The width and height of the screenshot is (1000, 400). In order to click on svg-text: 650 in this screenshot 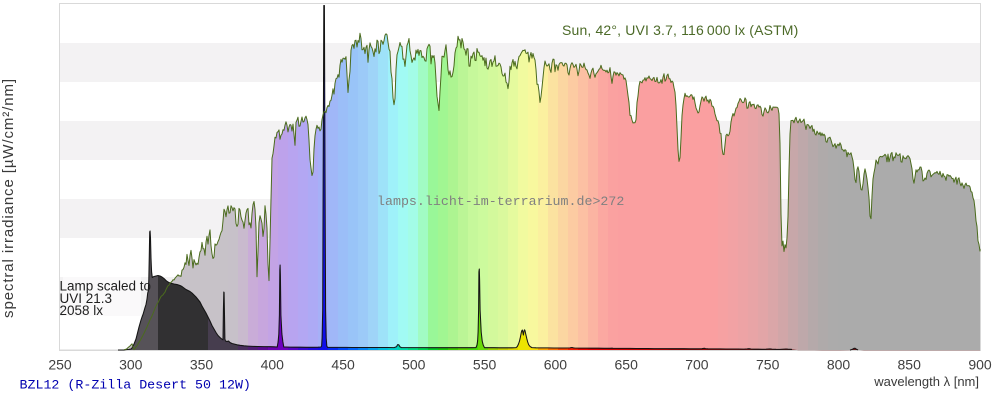, I will do `click(627, 364)`.